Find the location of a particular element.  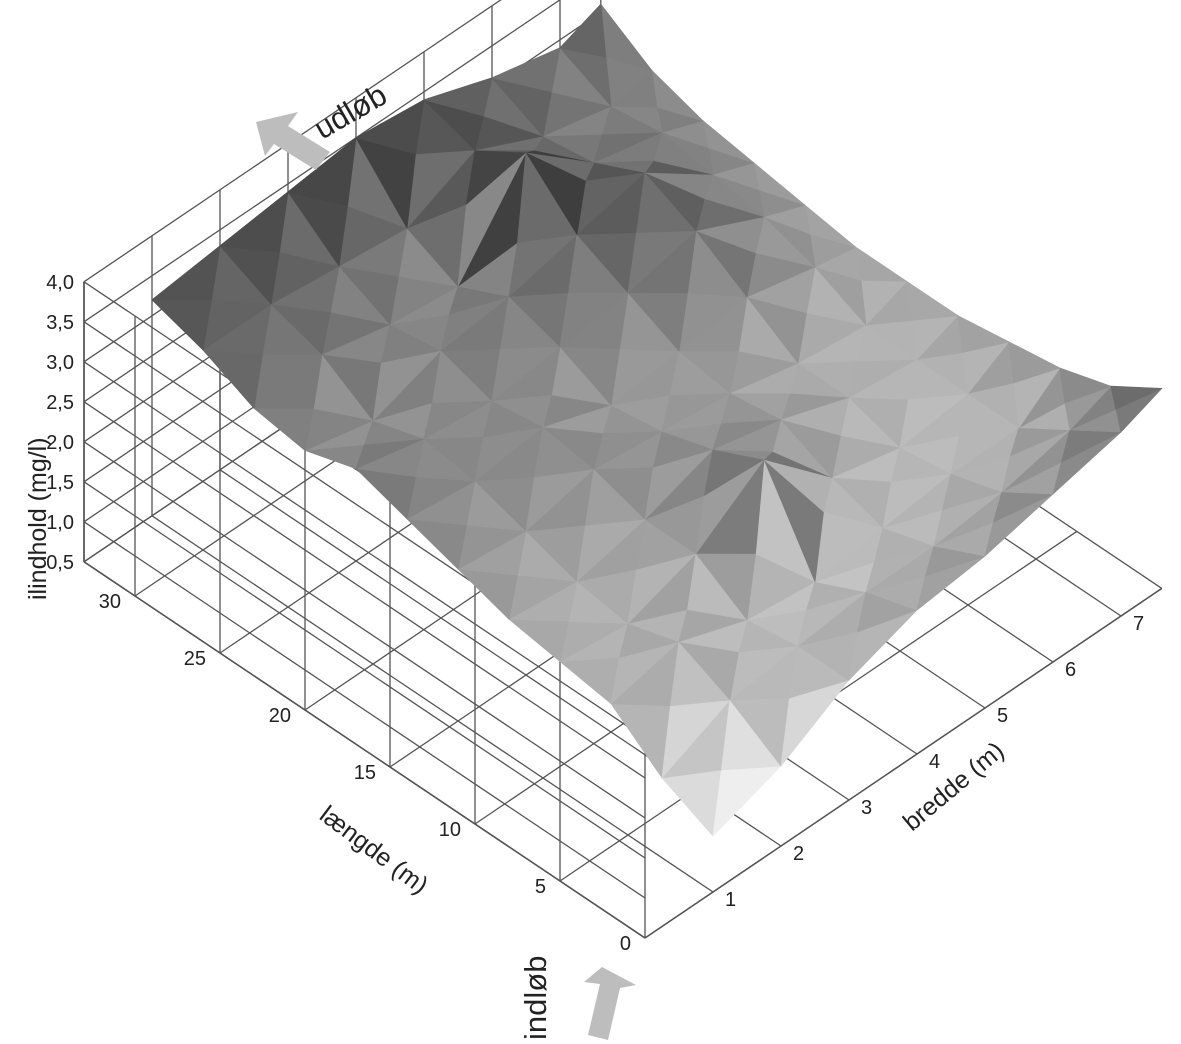

inlet-arrow-icon is located at coordinates (610, 1003).